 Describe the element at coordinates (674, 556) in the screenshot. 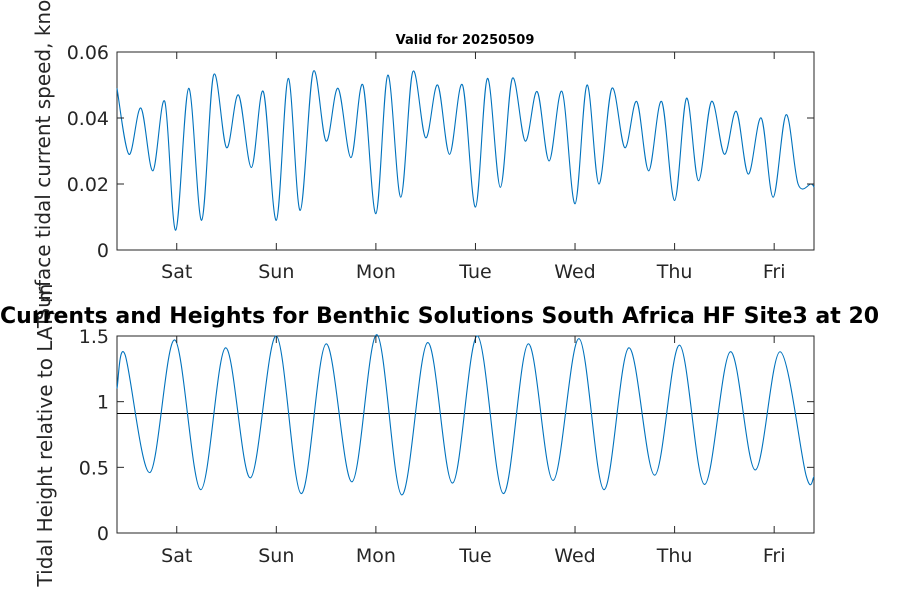

I see `tidal-height-x-tick-label: Thu` at that location.